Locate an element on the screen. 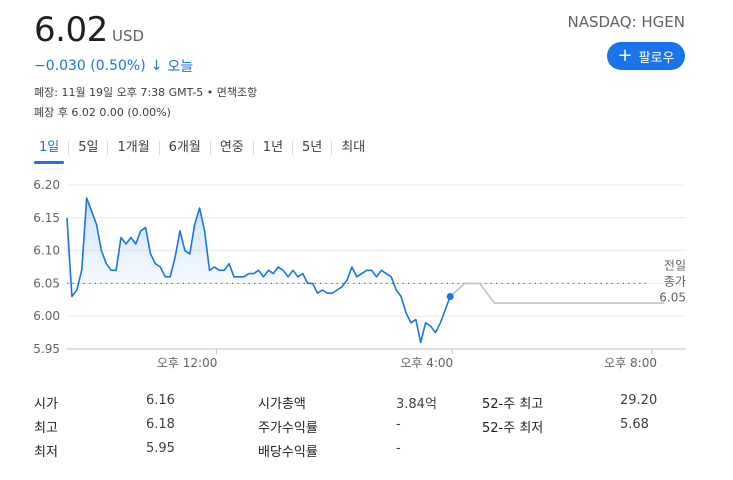 The image size is (733, 480). tab-range-4: 연중 is located at coordinates (231, 147).